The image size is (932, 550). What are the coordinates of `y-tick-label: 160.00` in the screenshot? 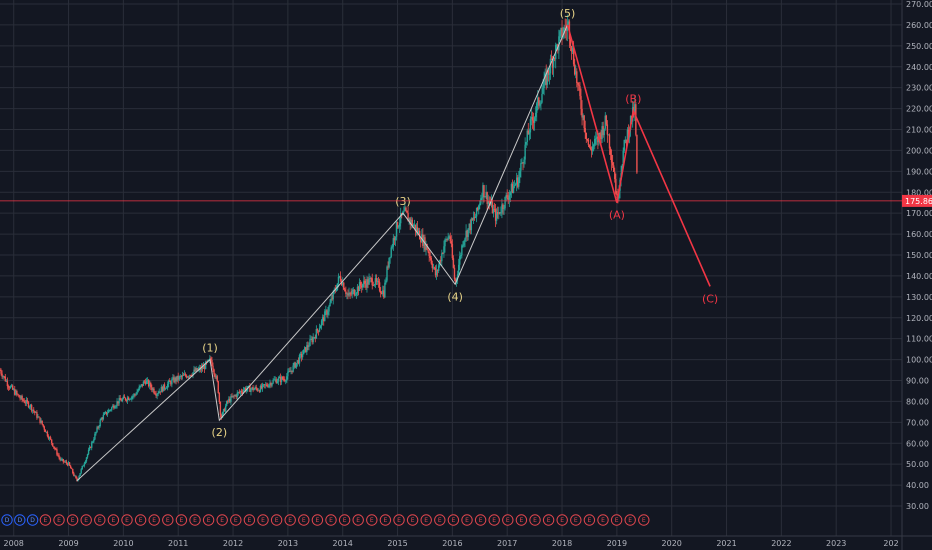 It's located at (919, 234).